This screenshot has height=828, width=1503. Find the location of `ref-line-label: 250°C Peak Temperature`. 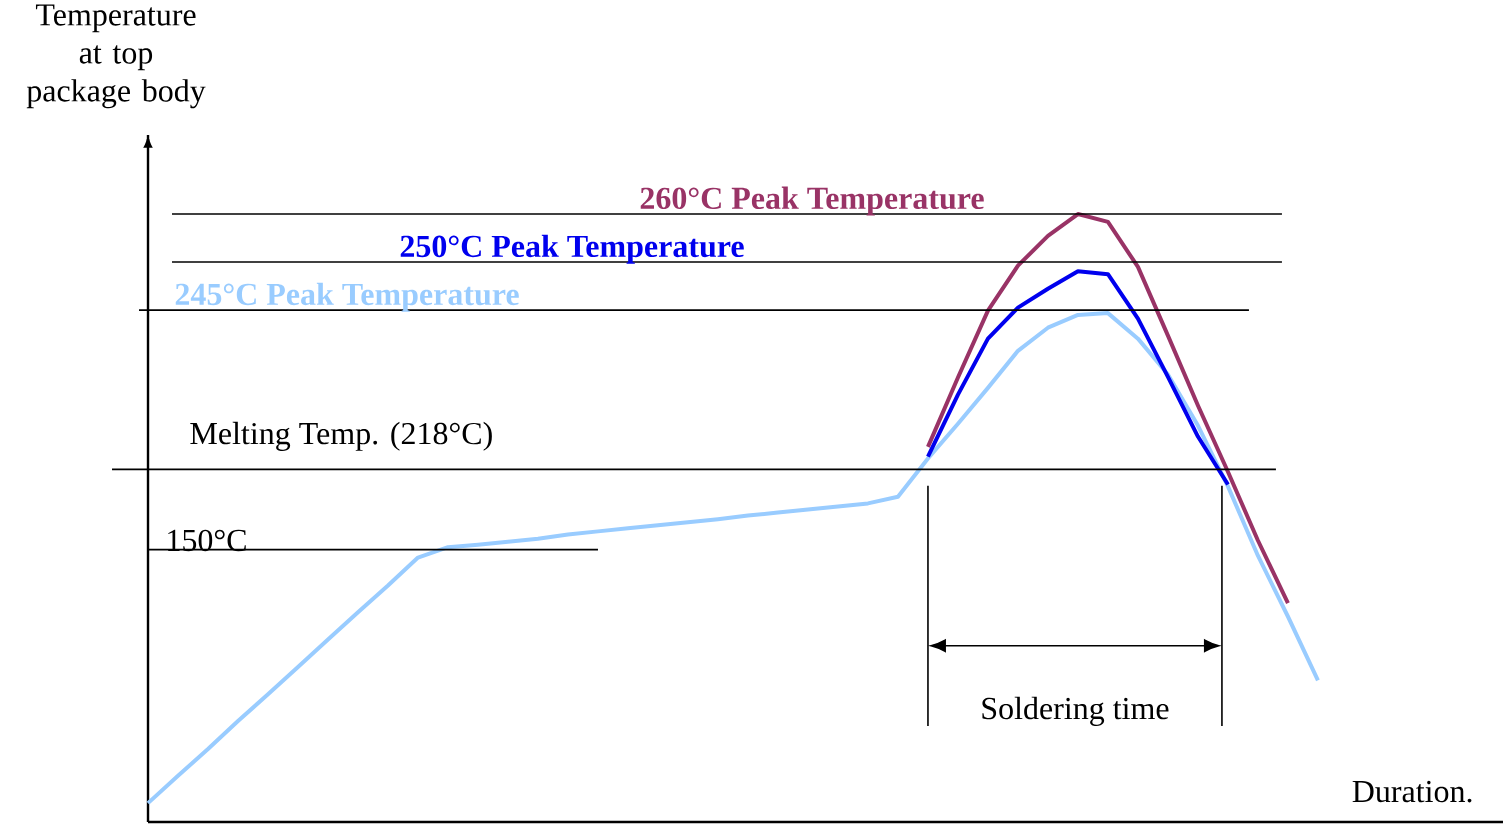

ref-line-label: 250°C Peak Temperature is located at coordinates (572, 249).